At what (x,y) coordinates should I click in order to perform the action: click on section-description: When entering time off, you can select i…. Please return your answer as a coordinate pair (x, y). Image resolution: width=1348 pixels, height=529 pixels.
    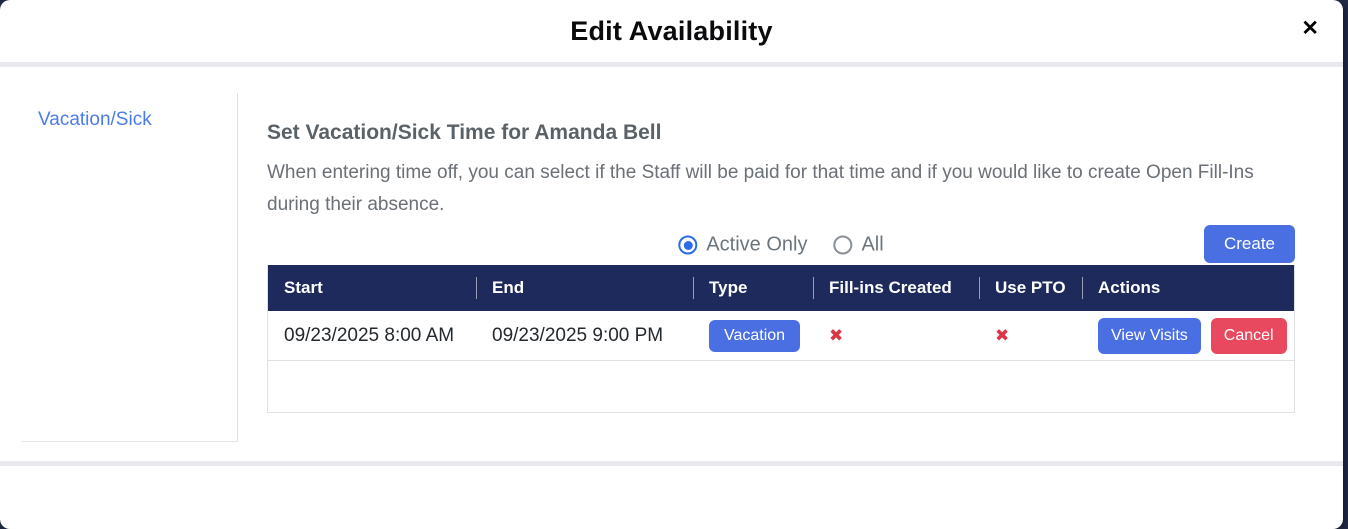
    Looking at the image, I should click on (760, 188).